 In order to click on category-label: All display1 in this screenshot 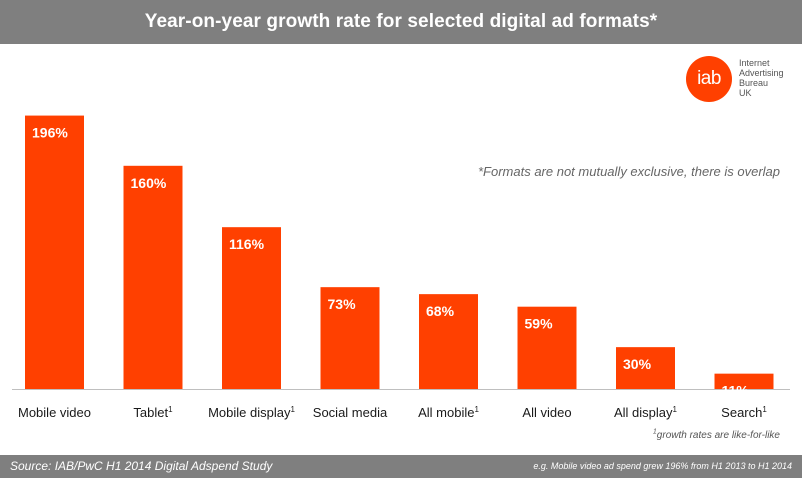, I will do `click(646, 412)`.